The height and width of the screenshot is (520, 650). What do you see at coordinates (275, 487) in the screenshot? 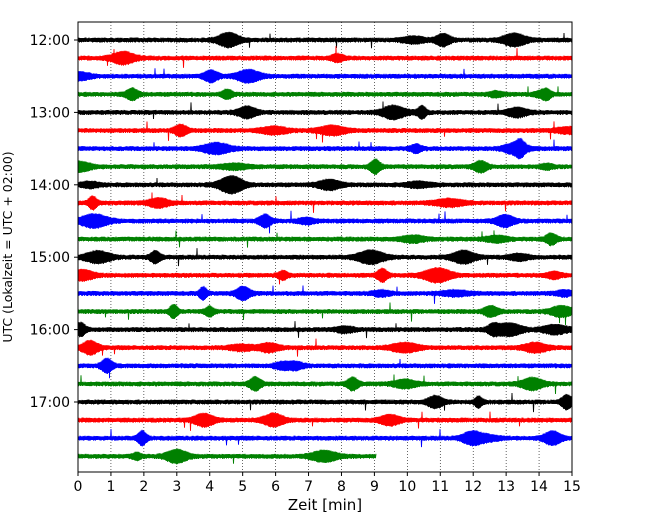
I see `x-tick-label: 6` at bounding box center [275, 487].